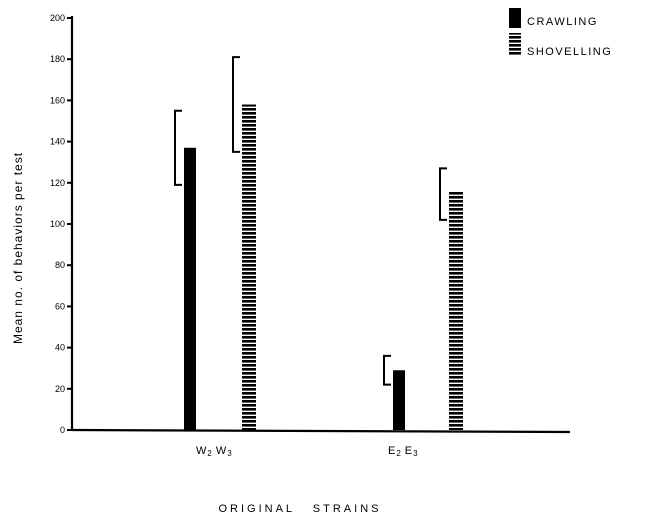  Describe the element at coordinates (60, 265) in the screenshot. I see `y-tick-label: 80` at that location.